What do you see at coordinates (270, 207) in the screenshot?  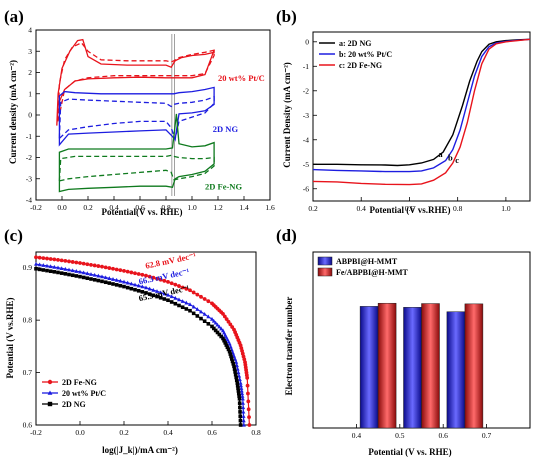 I see `x-tick-label: 1.6` at bounding box center [270, 207].